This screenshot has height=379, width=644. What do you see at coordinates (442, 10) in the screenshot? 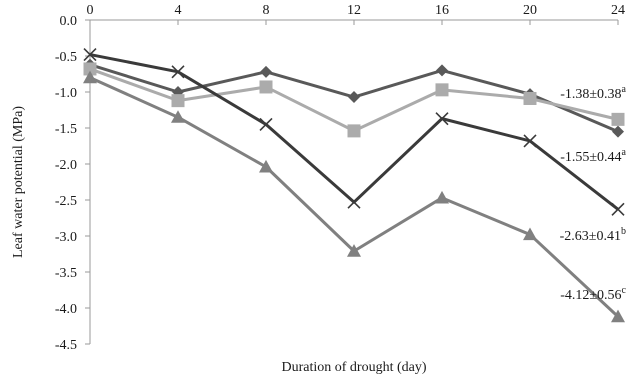
I see `x-tick-label: 16` at bounding box center [442, 10].